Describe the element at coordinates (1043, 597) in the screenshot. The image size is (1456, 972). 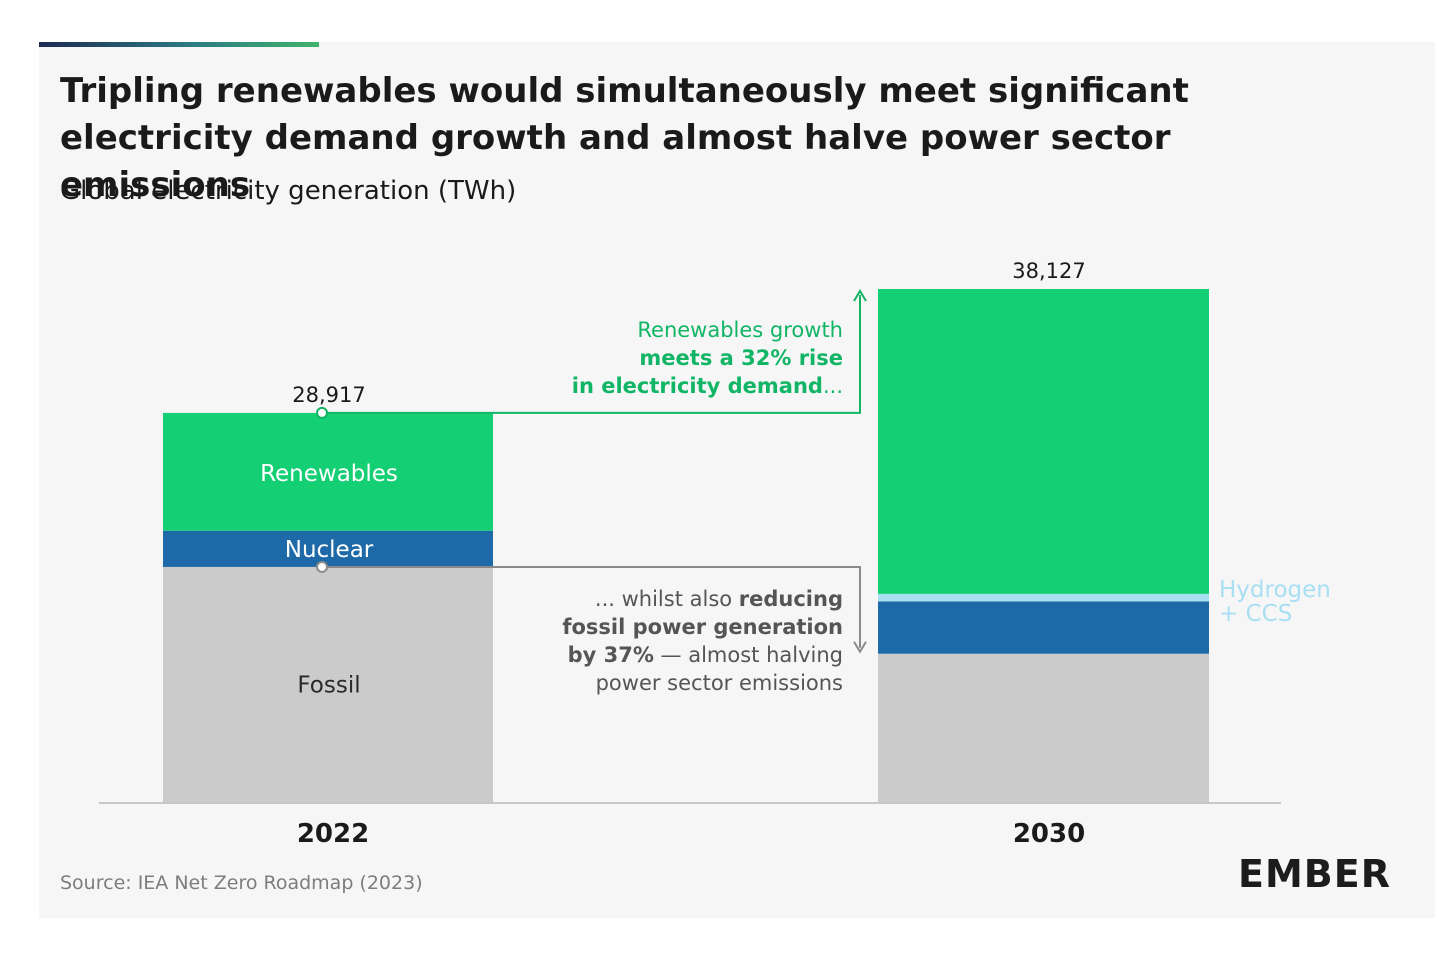
I see `bar-segment-hydrogen-ccs-2030` at that location.